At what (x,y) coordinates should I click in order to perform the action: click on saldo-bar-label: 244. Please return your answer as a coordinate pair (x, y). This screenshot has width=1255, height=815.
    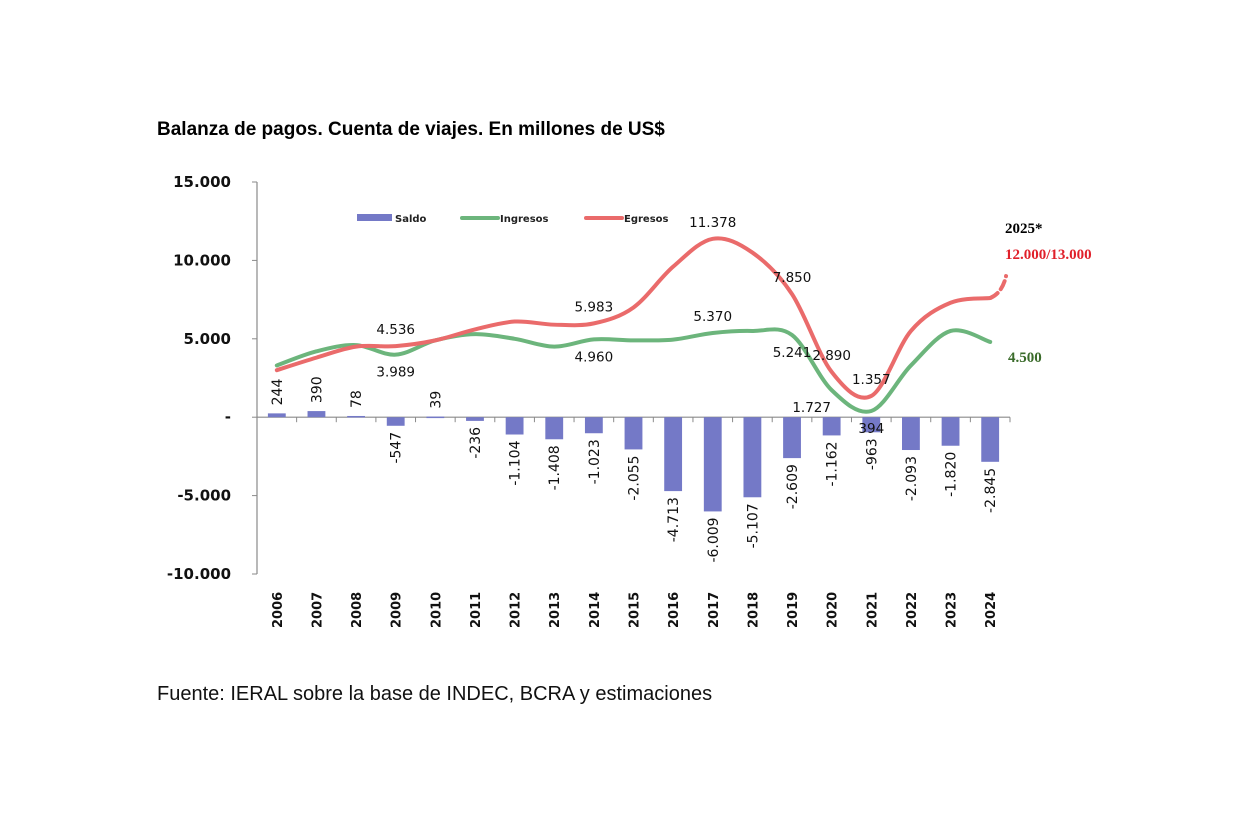
    Looking at the image, I should click on (278, 392).